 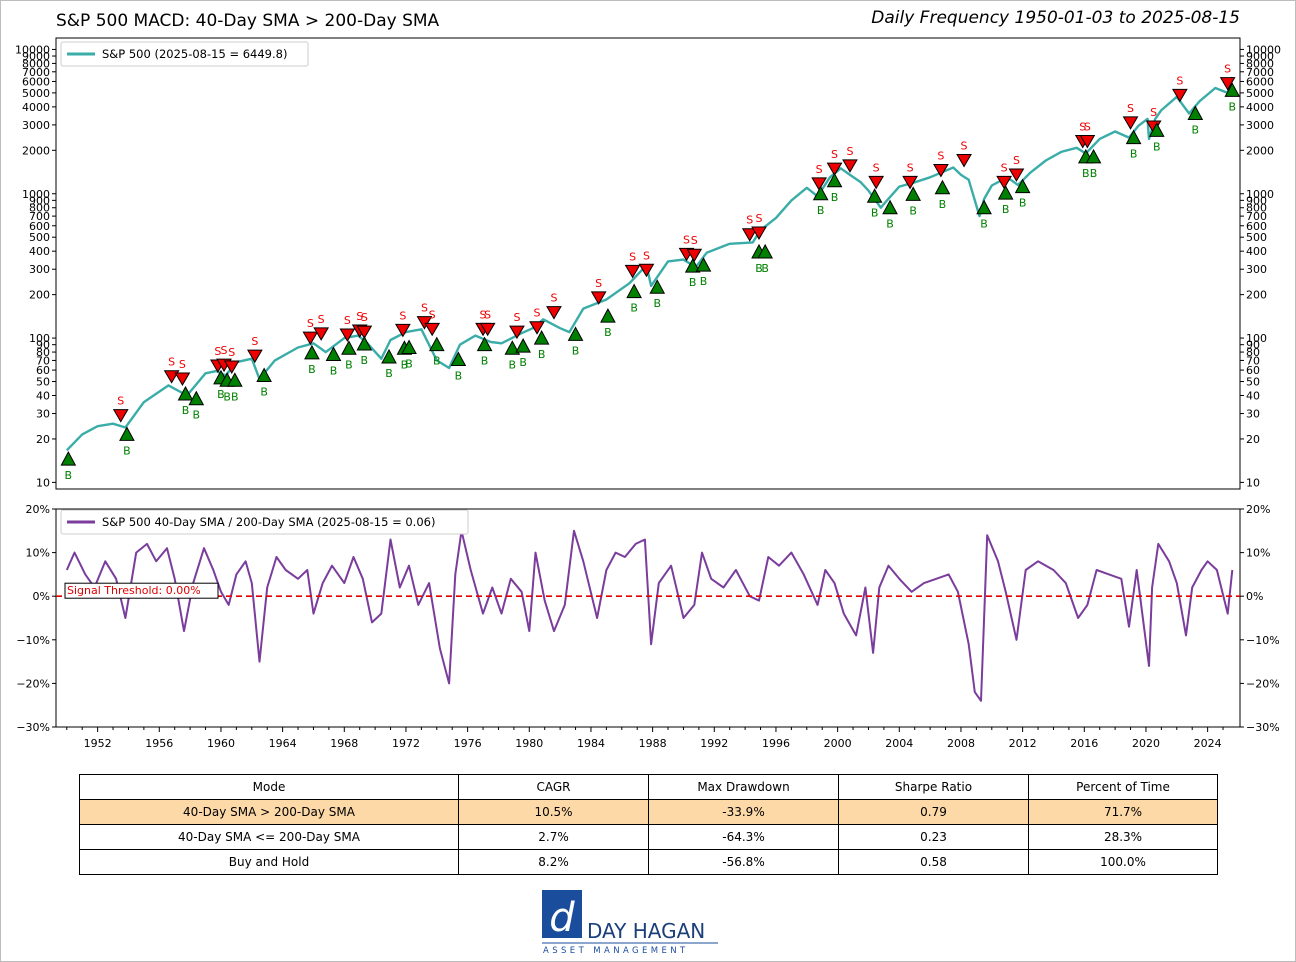 What do you see at coordinates (43, 439) in the screenshot?
I see `y-tick-label: 20` at bounding box center [43, 439].